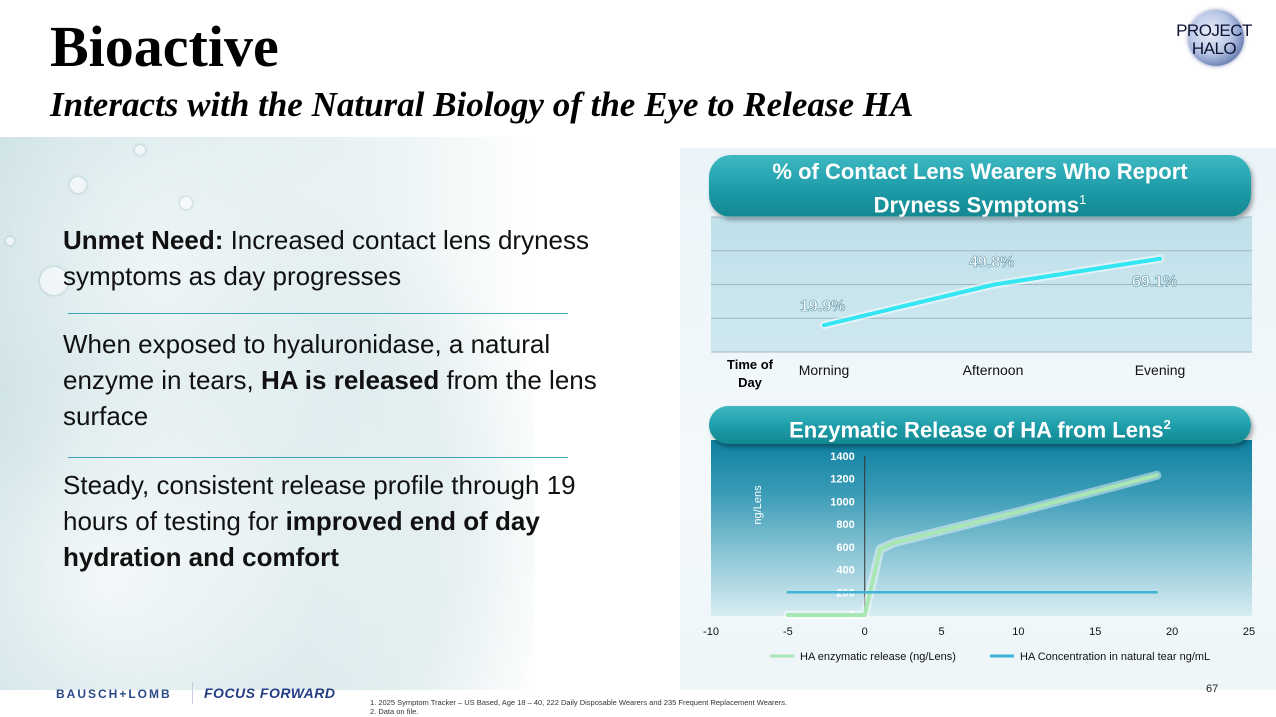  Describe the element at coordinates (842, 502) in the screenshot. I see `y-tick-label: 1000` at that location.